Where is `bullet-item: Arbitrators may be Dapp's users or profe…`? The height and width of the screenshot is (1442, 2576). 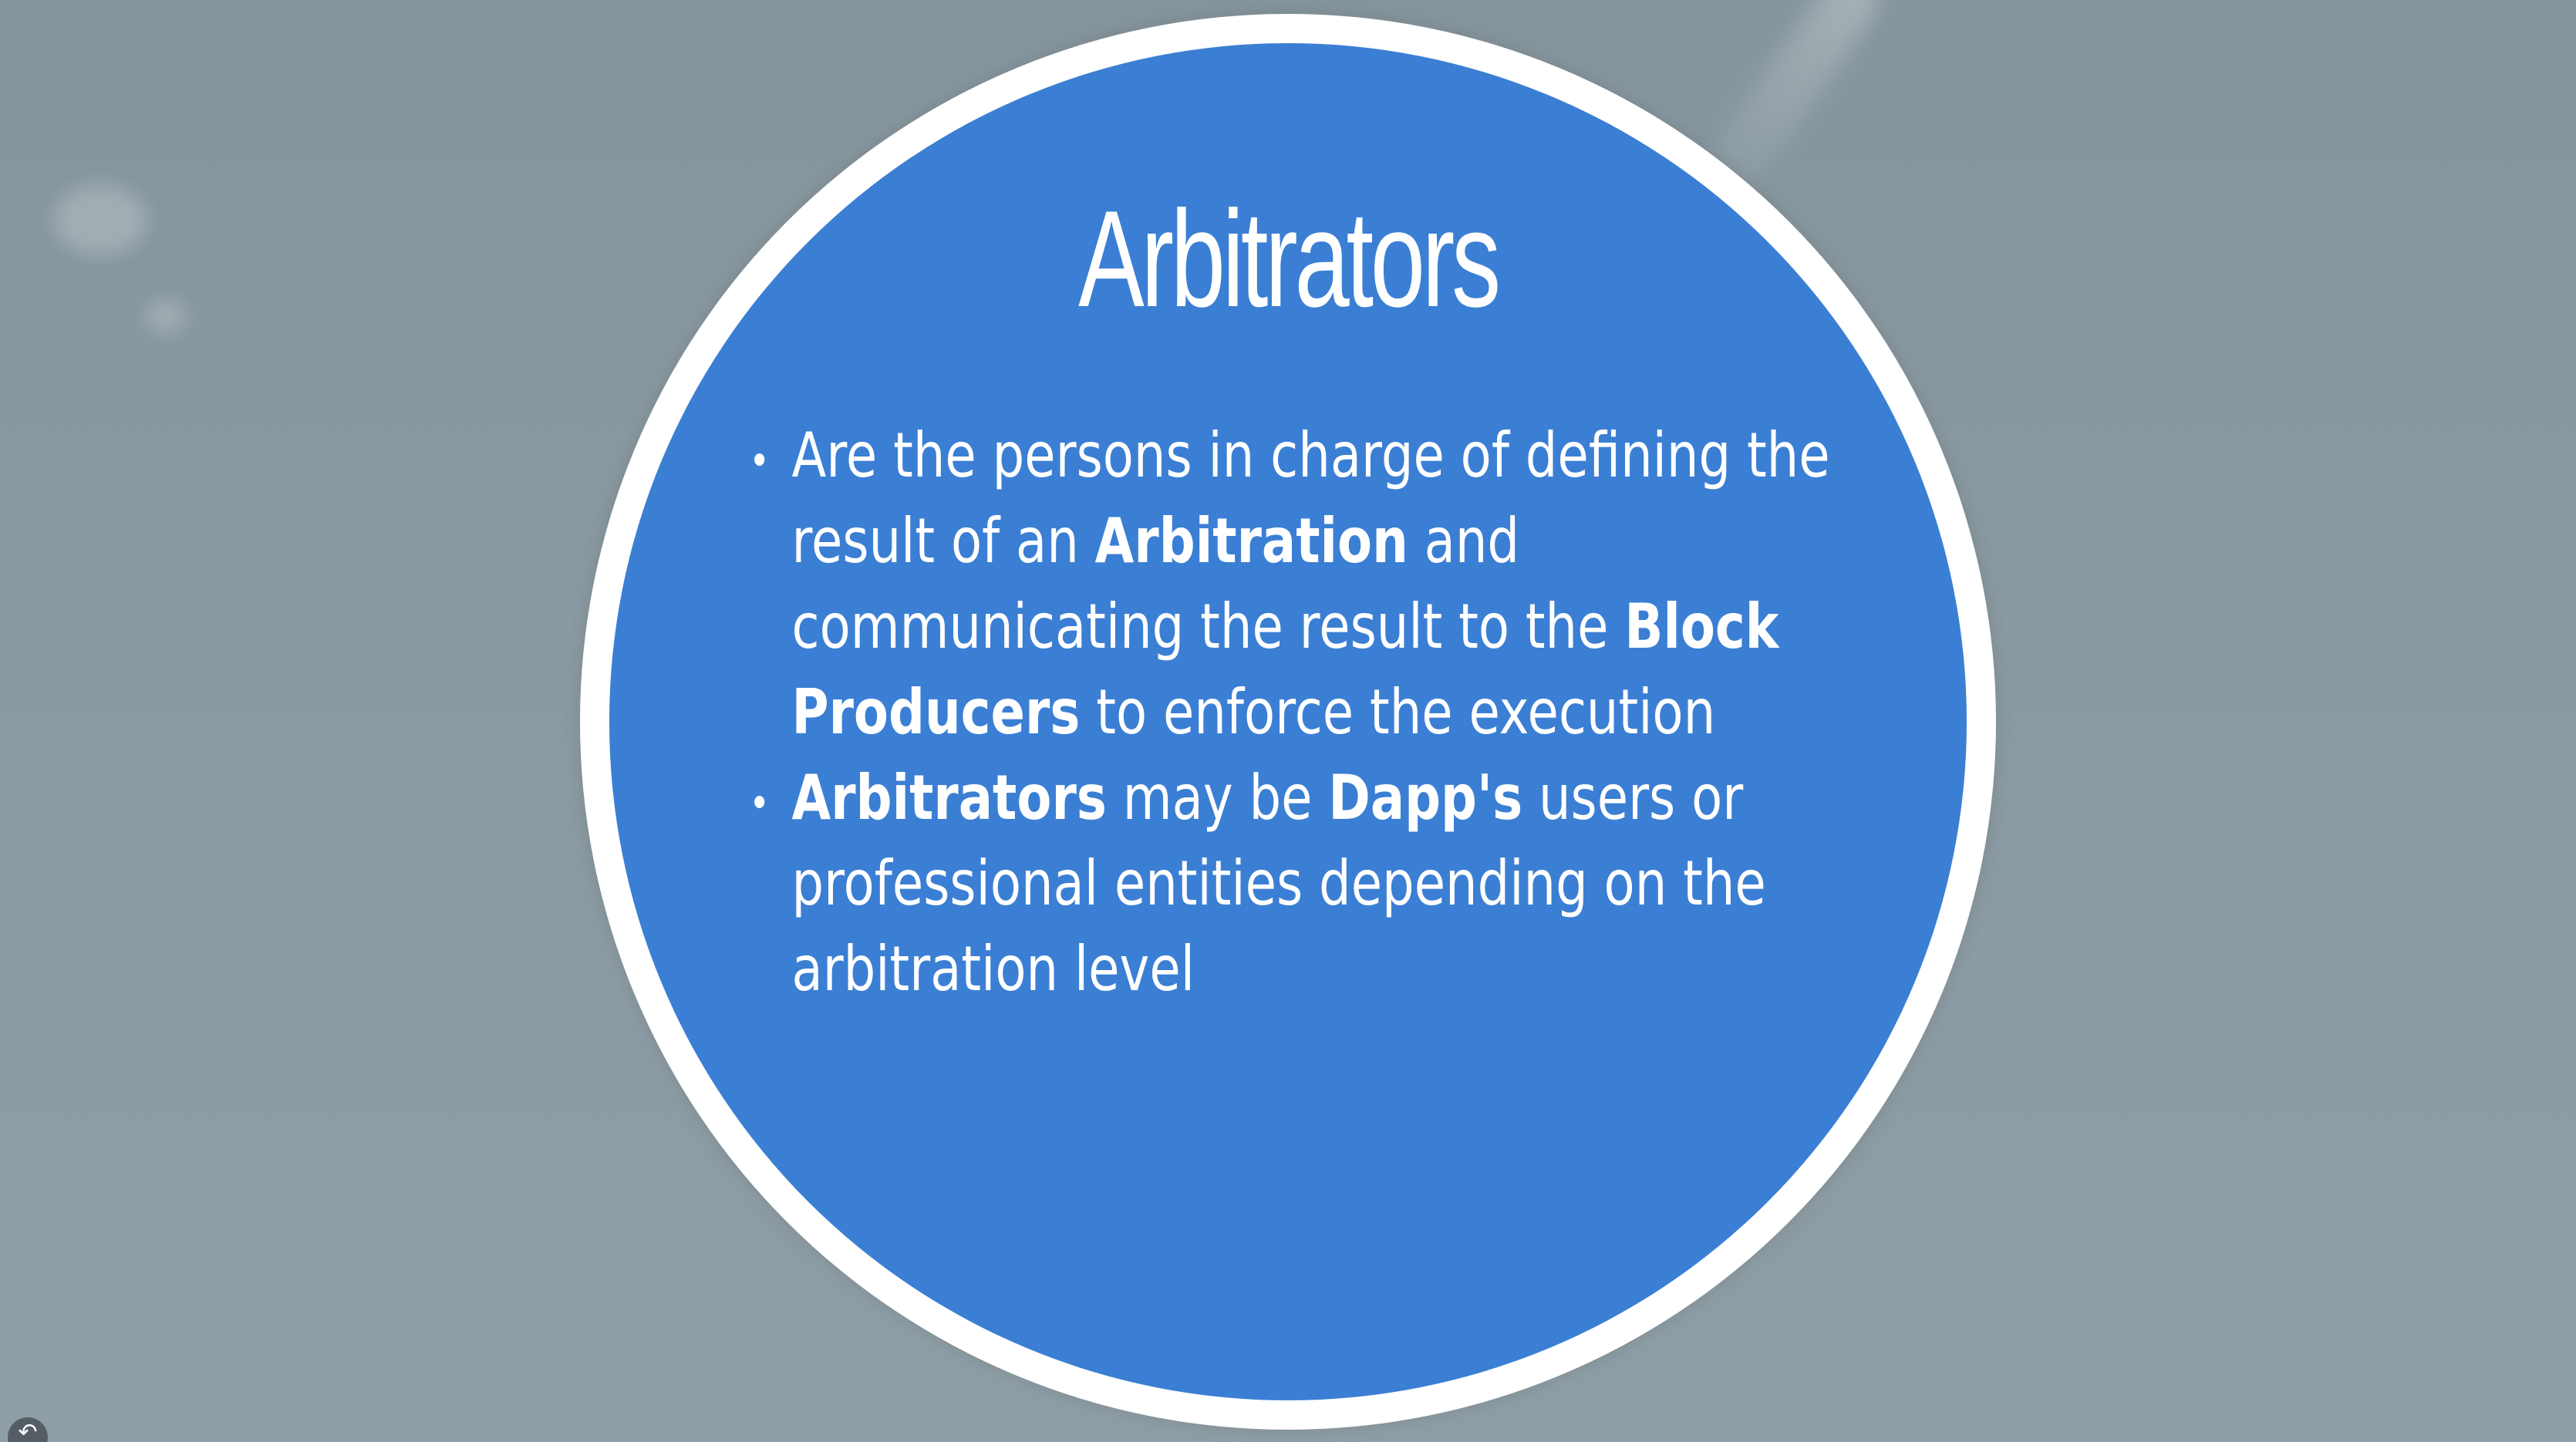
bullet-item: Arbitrators may be Dapp's users or profe… is located at coordinates (1315, 883).